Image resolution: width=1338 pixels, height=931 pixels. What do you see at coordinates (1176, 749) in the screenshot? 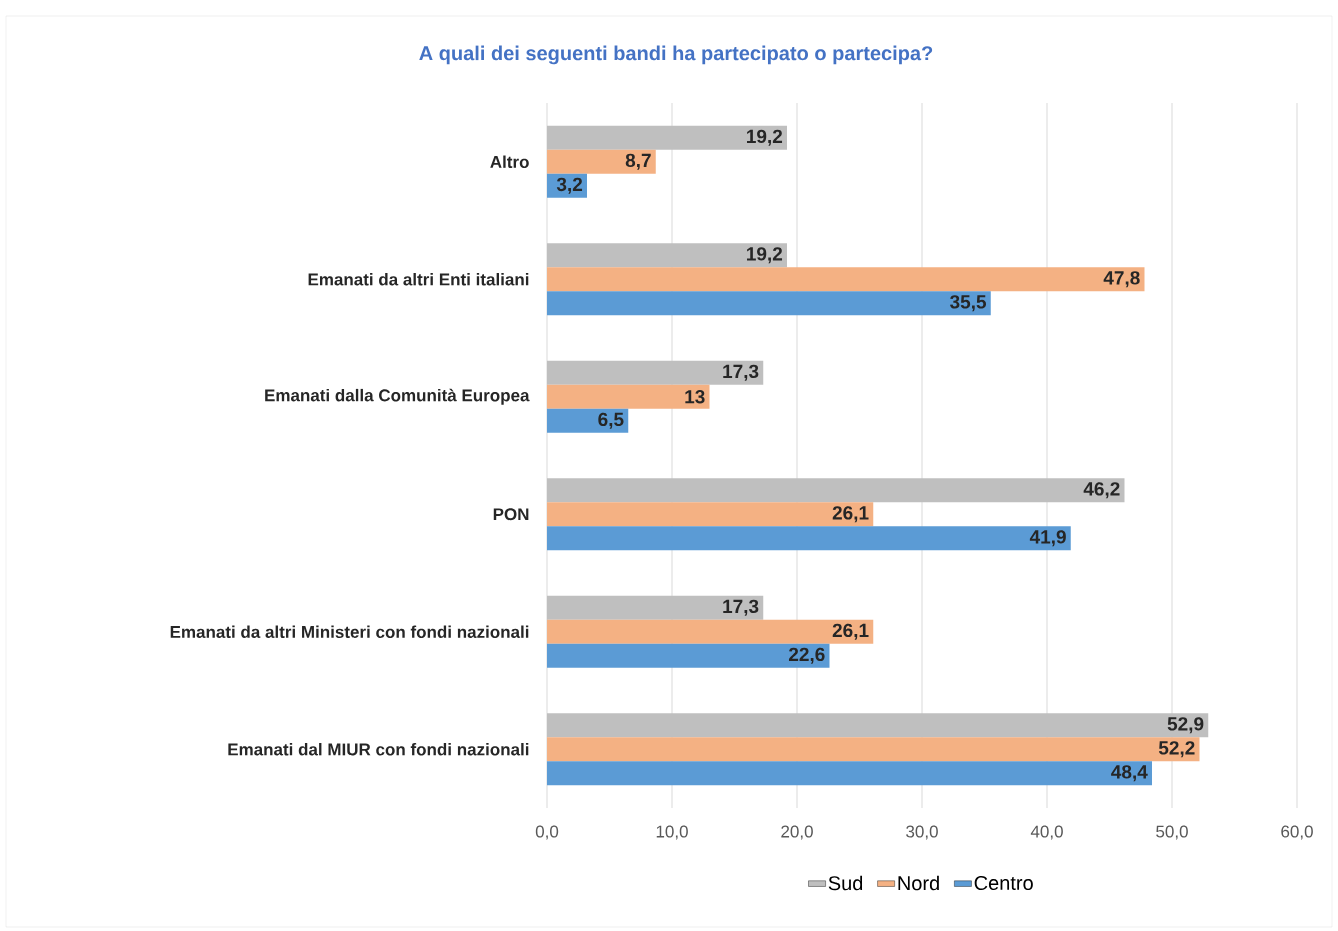
I see `data-label: 52,2` at bounding box center [1176, 749].